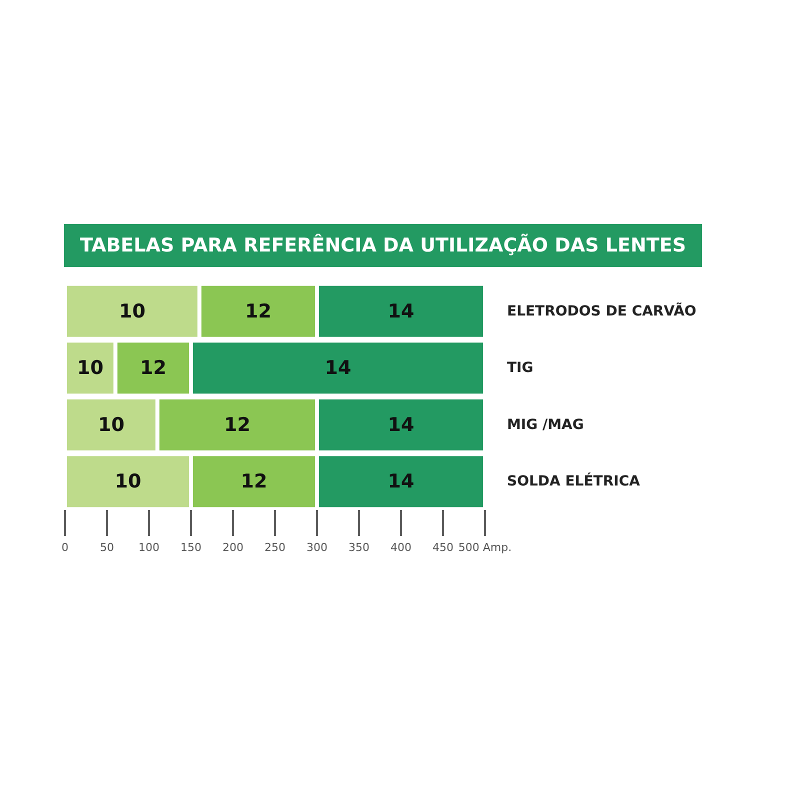  What do you see at coordinates (520, 368) in the screenshot?
I see `y-tick-label: TIG` at bounding box center [520, 368].